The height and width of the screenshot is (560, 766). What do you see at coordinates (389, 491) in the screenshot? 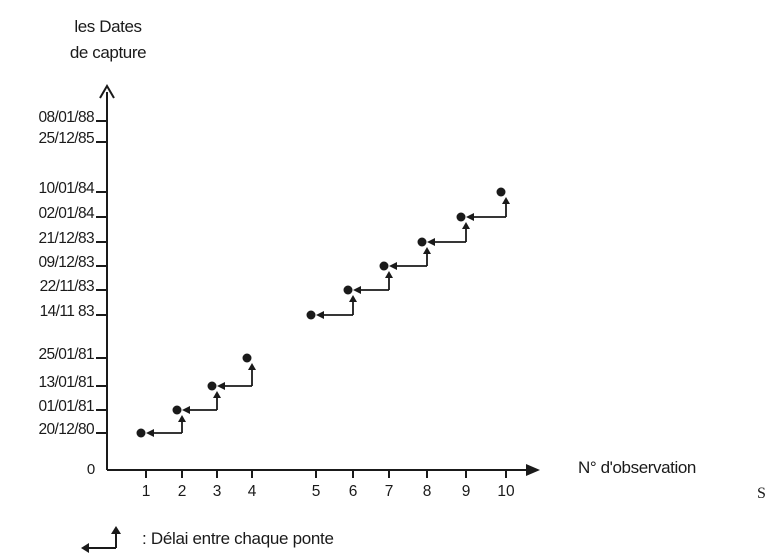
I see `x-tick-label: 7` at bounding box center [389, 491].